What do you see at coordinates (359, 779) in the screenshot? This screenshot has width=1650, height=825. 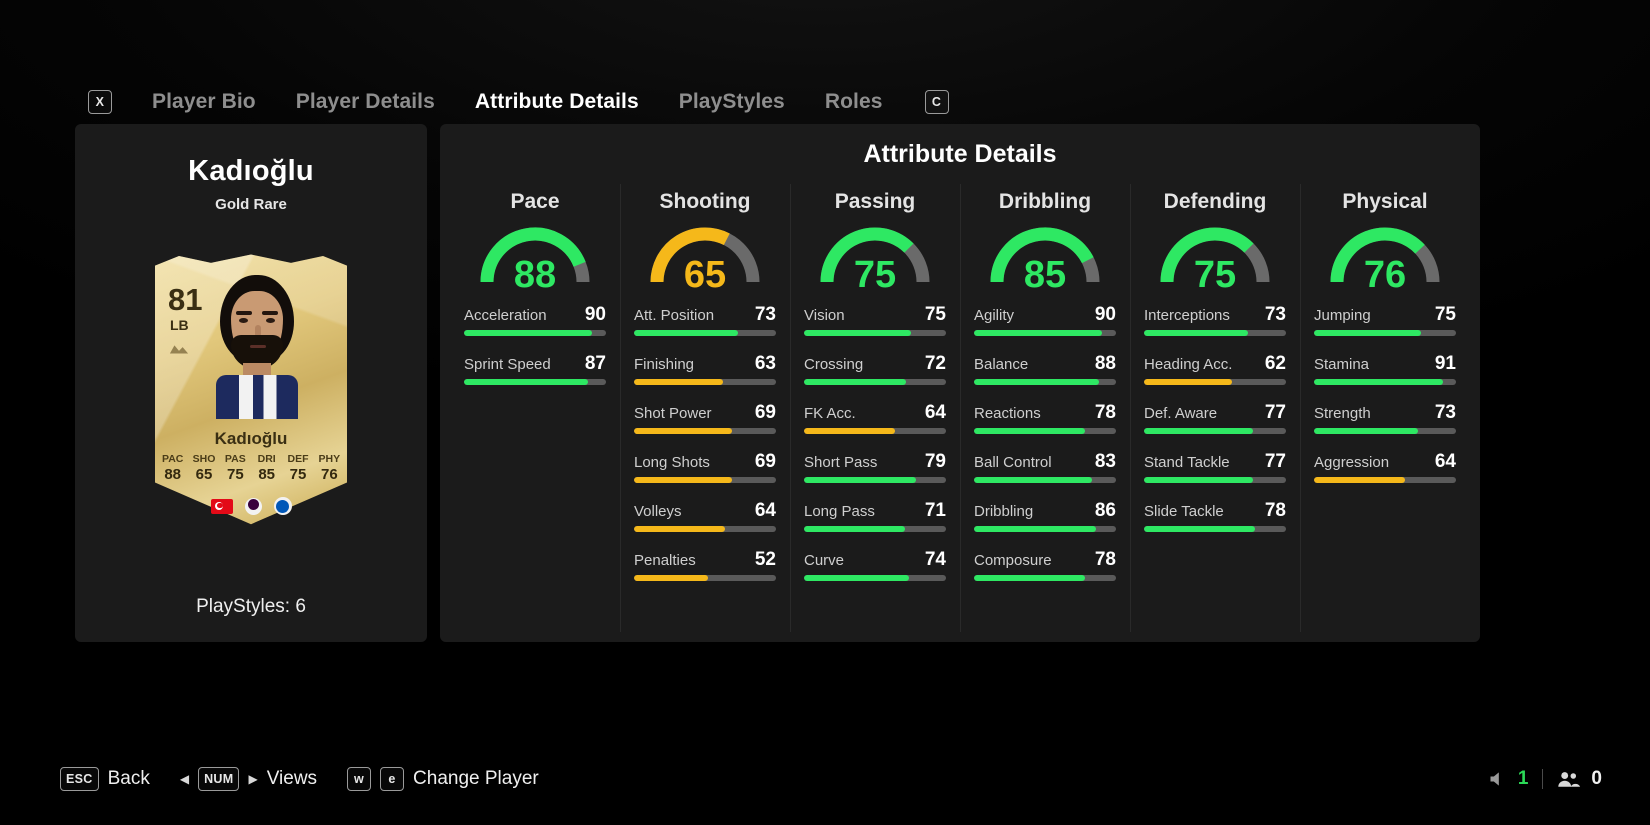 I see `footer-key: w` at bounding box center [359, 779].